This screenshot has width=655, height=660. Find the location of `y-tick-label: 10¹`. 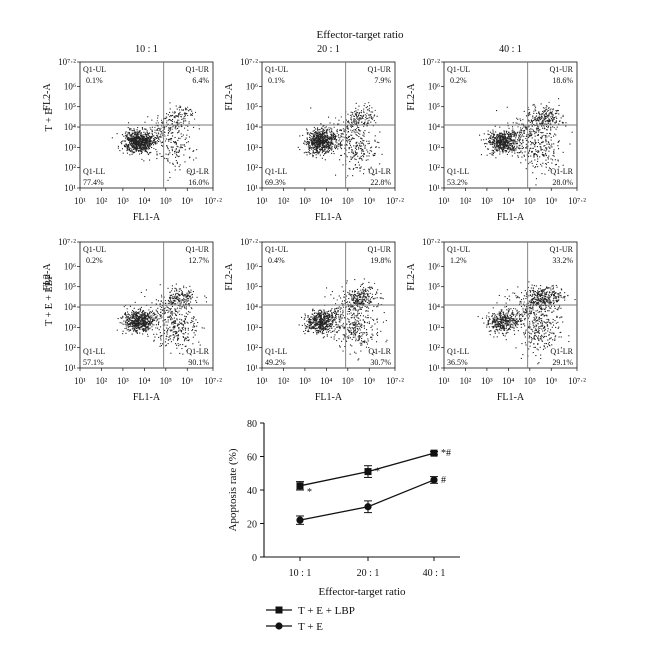

y-tick-label: 10¹ is located at coordinates (70, 368).